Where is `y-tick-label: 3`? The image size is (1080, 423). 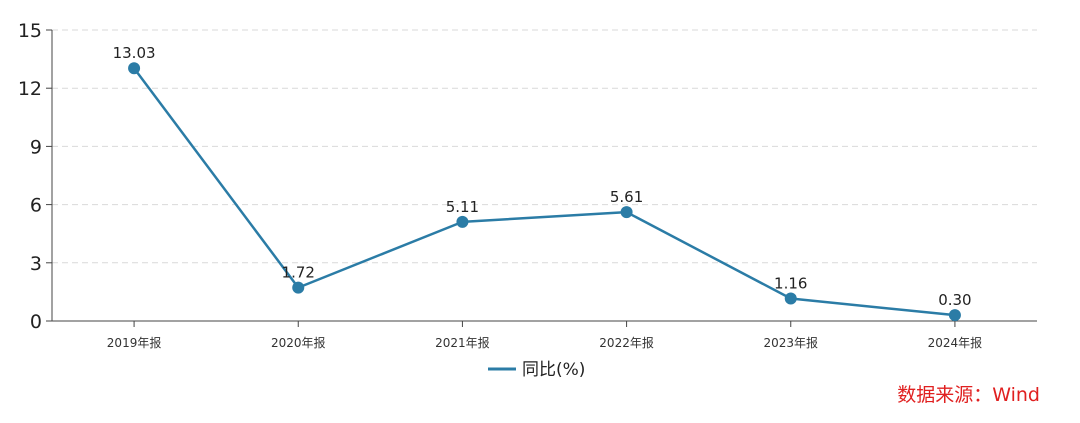 y-tick-label: 3 is located at coordinates (36, 264).